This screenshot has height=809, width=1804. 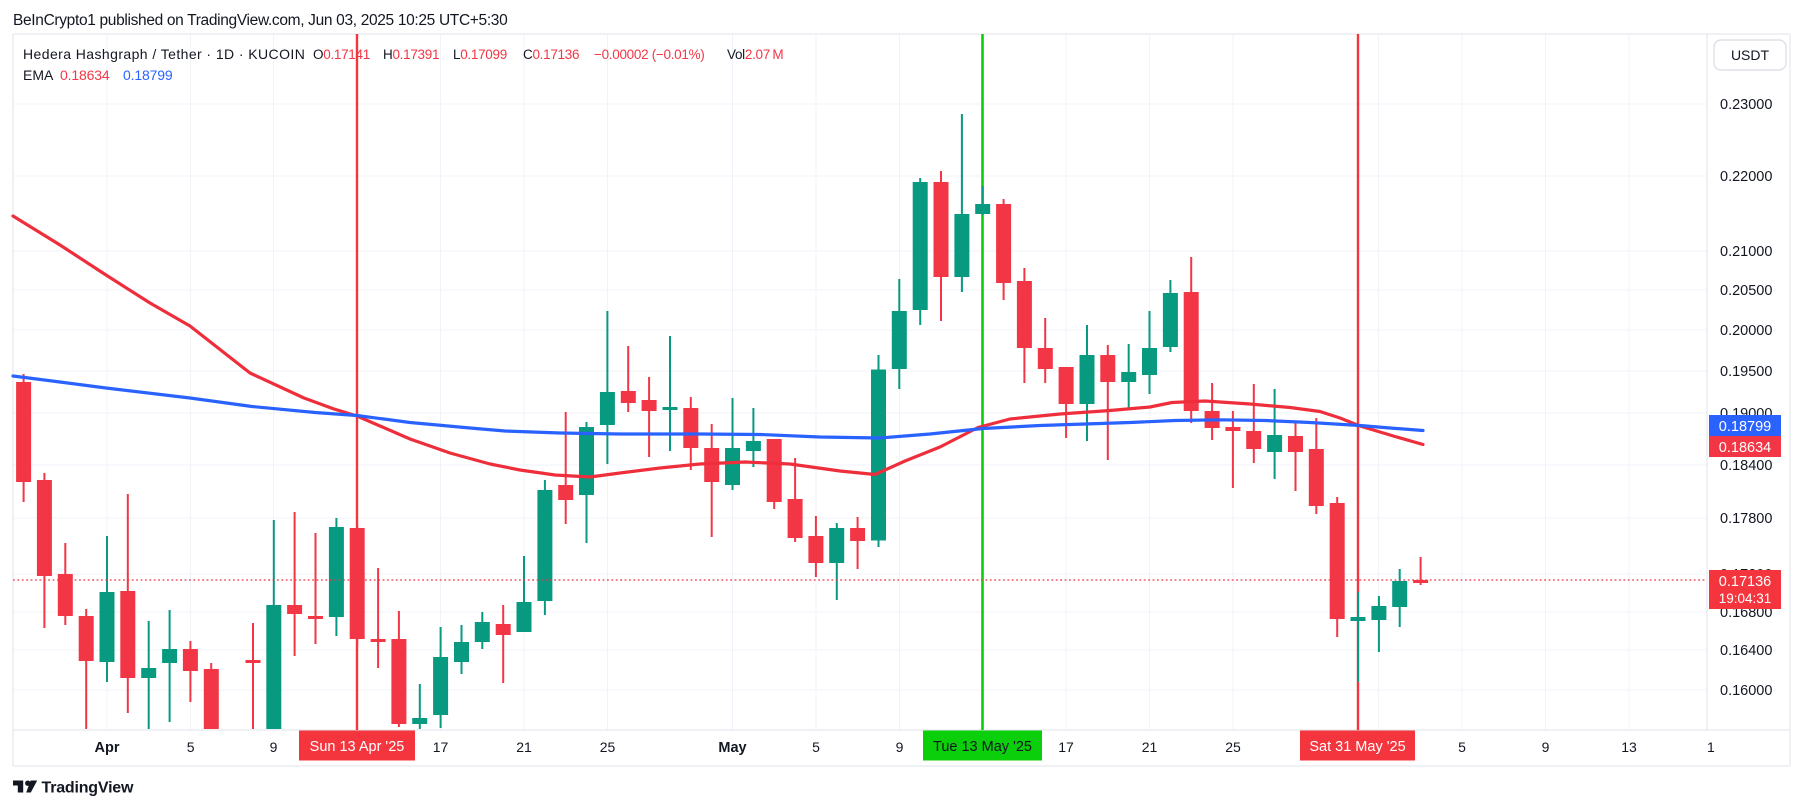 I want to click on svg-text: 0.21000, so click(x=1746, y=252).